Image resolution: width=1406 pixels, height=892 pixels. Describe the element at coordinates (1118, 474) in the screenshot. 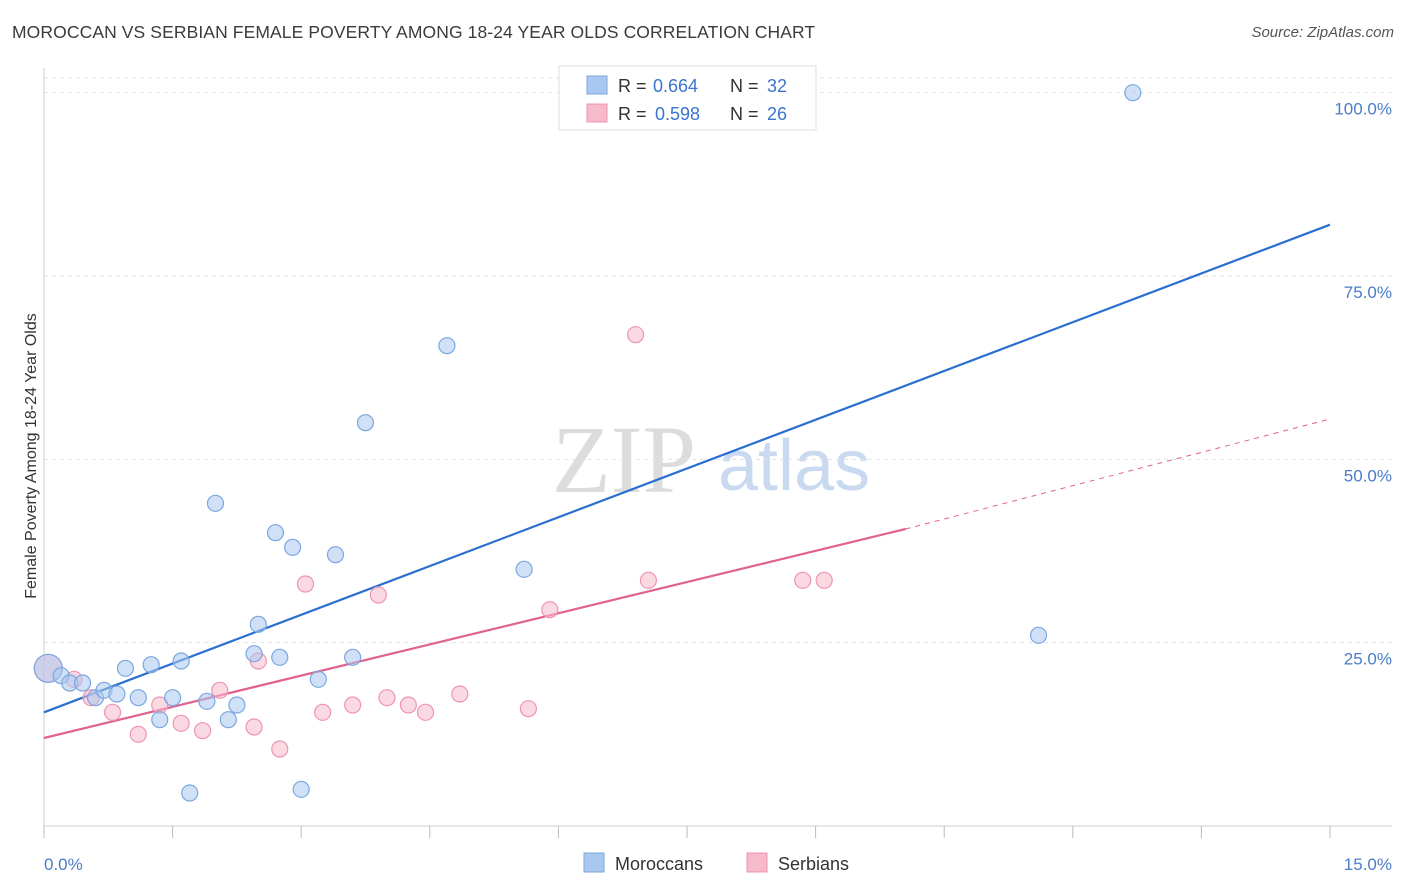

I see `trend-line-serbians-extension` at that location.